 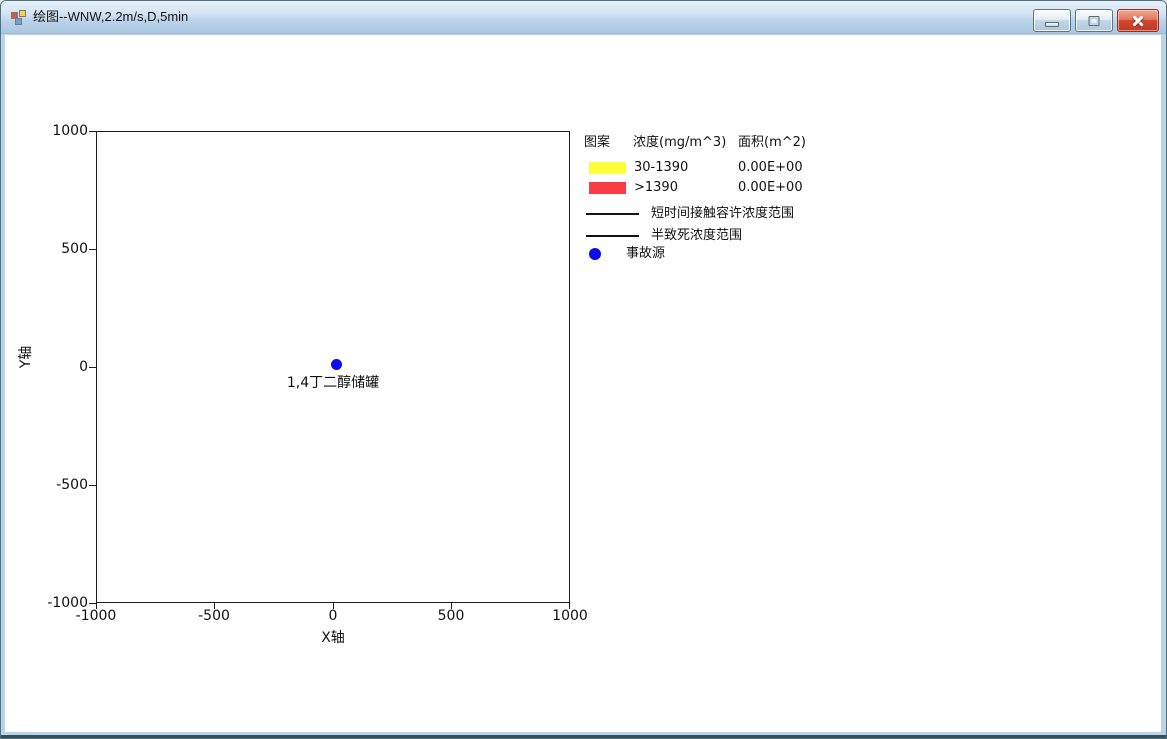 What do you see at coordinates (597, 142) in the screenshot?
I see `legend-col-pattern: 图案` at bounding box center [597, 142].